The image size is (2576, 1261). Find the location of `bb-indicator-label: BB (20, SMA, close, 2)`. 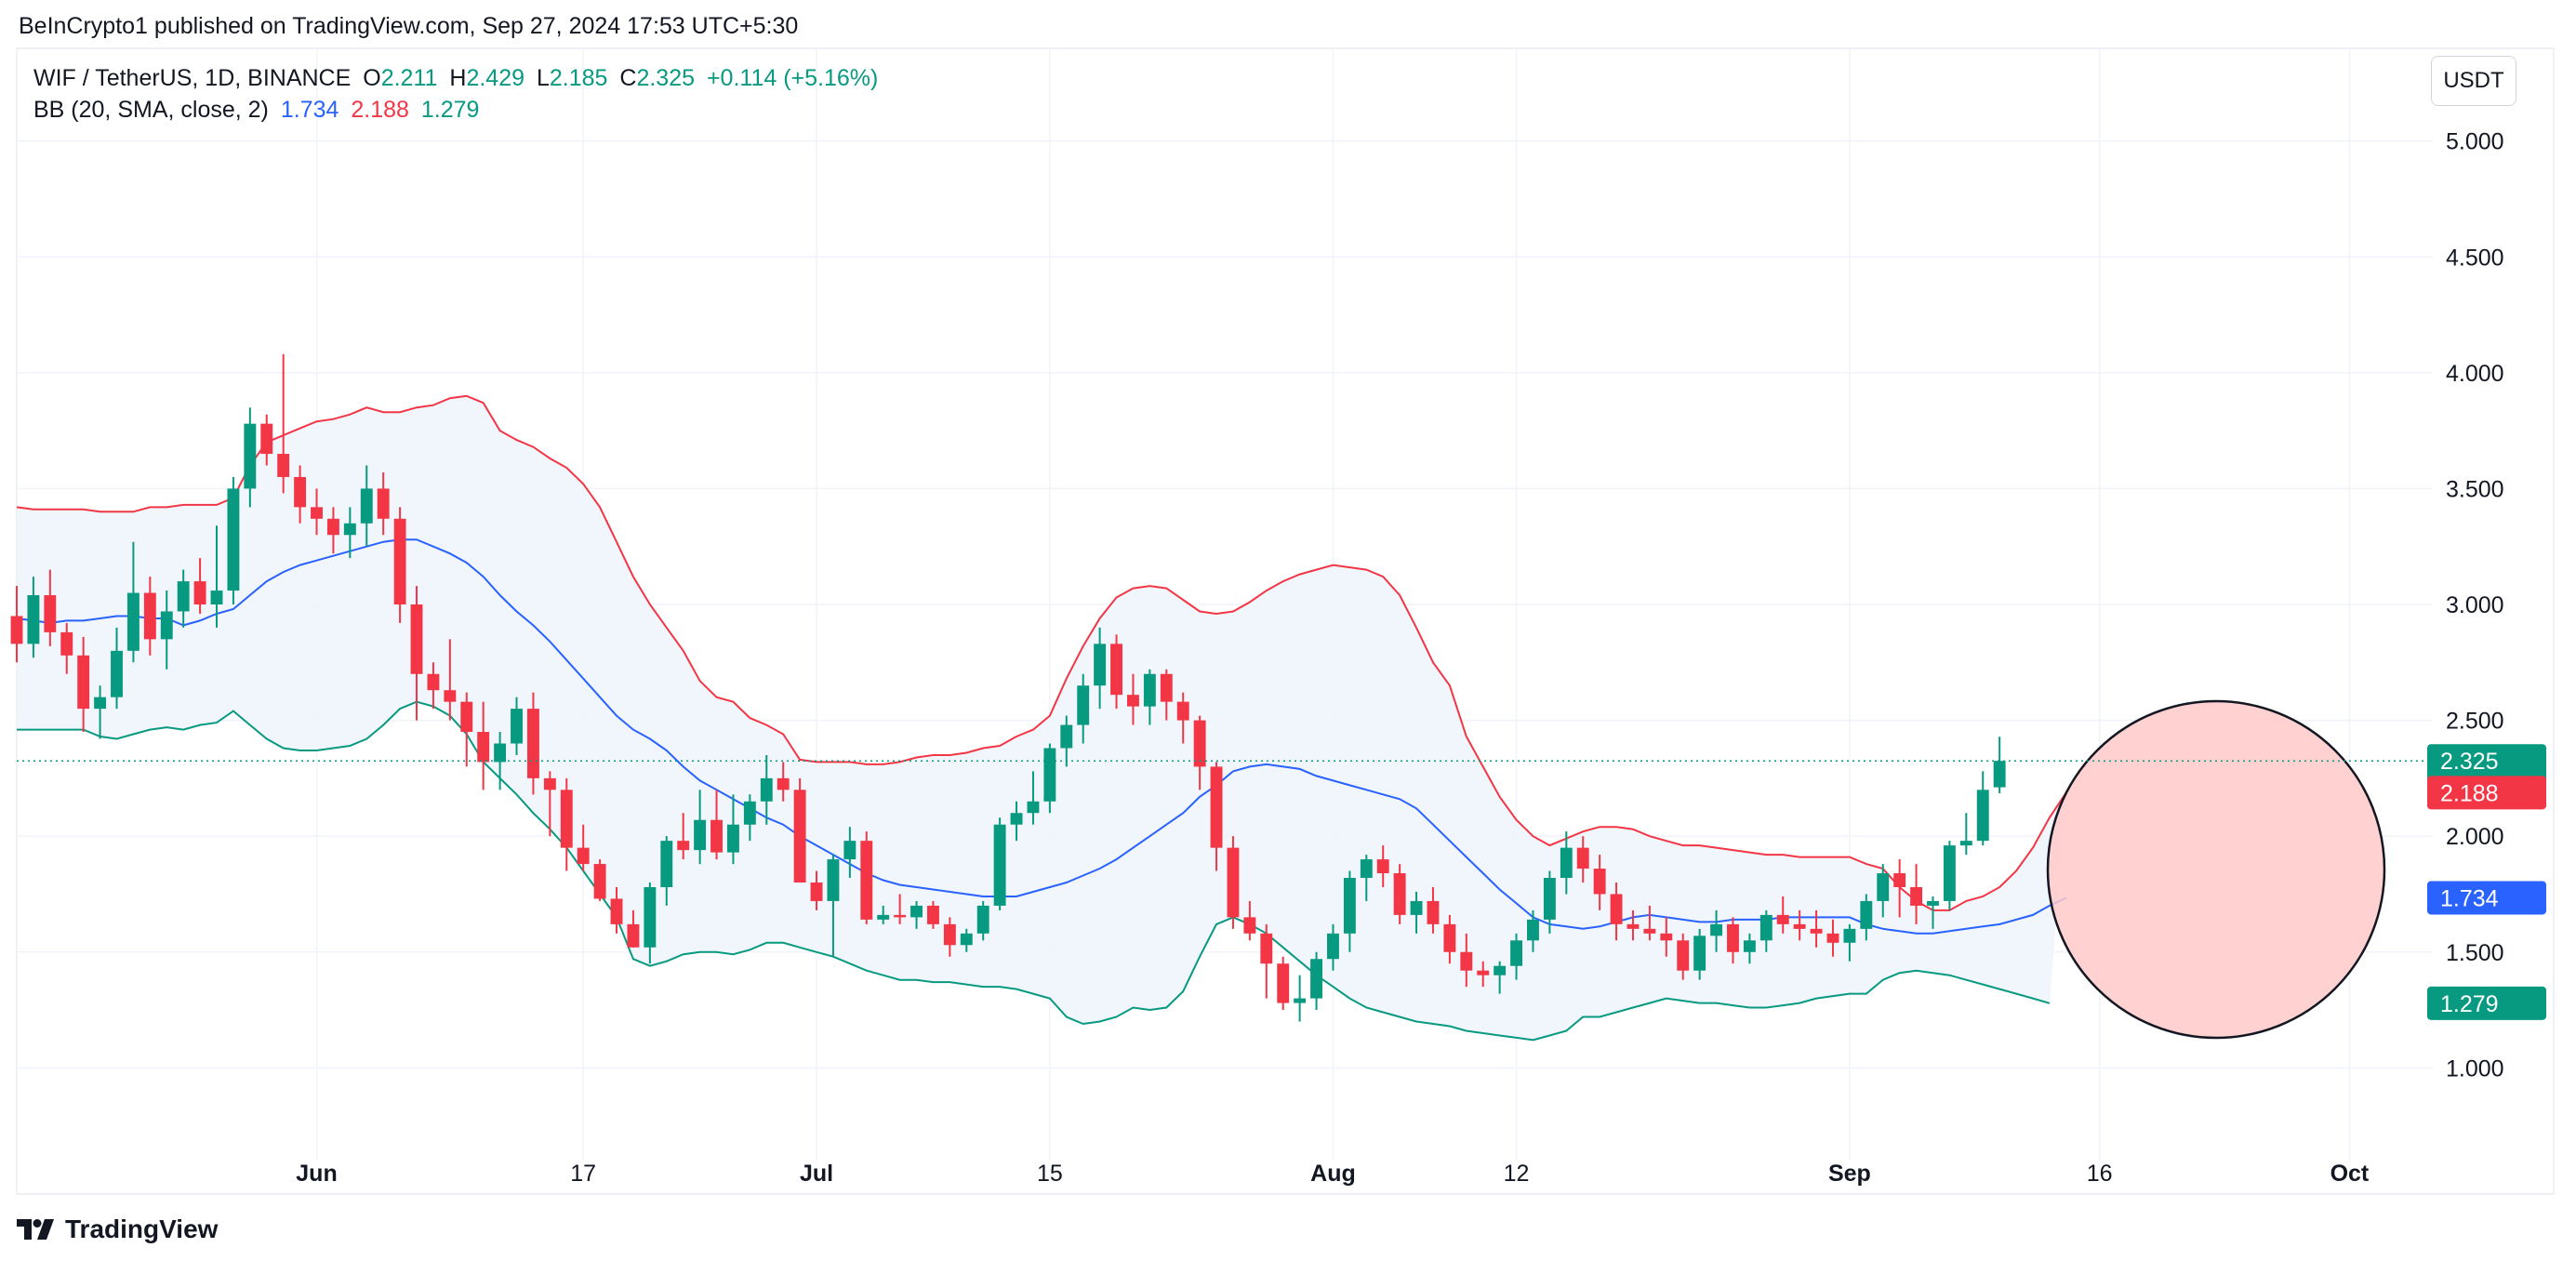

bb-indicator-label: BB (20, SMA, close, 2) is located at coordinates (151, 110).